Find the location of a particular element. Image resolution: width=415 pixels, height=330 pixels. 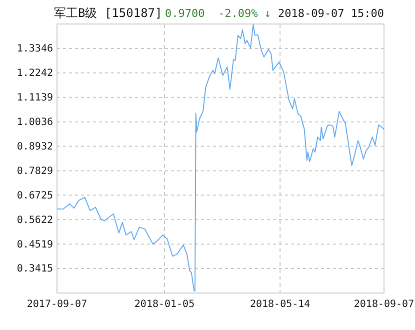

y-tick-label: 0.5622 is located at coordinates (34, 220).